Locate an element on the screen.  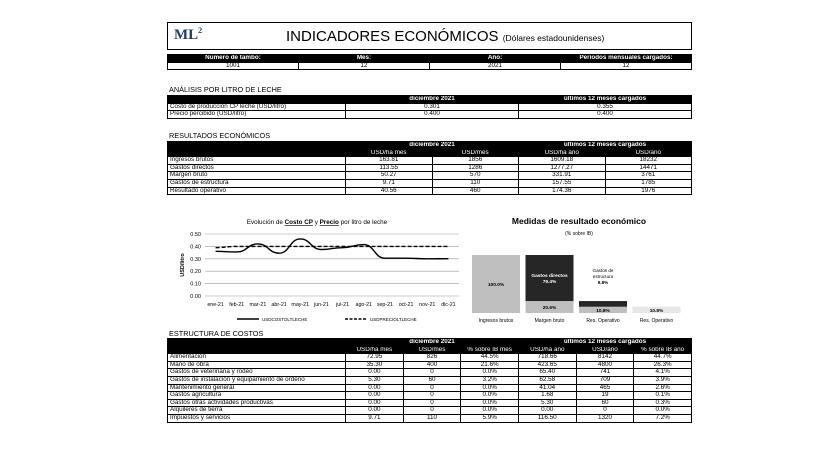
x-tick-label: nov-21 is located at coordinates (427, 305).